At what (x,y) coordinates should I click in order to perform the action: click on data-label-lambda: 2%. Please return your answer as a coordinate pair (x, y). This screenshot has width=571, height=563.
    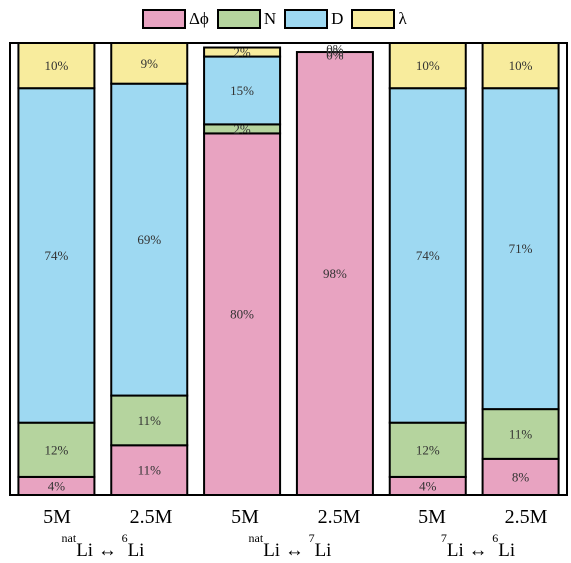
    Looking at the image, I should click on (242, 52).